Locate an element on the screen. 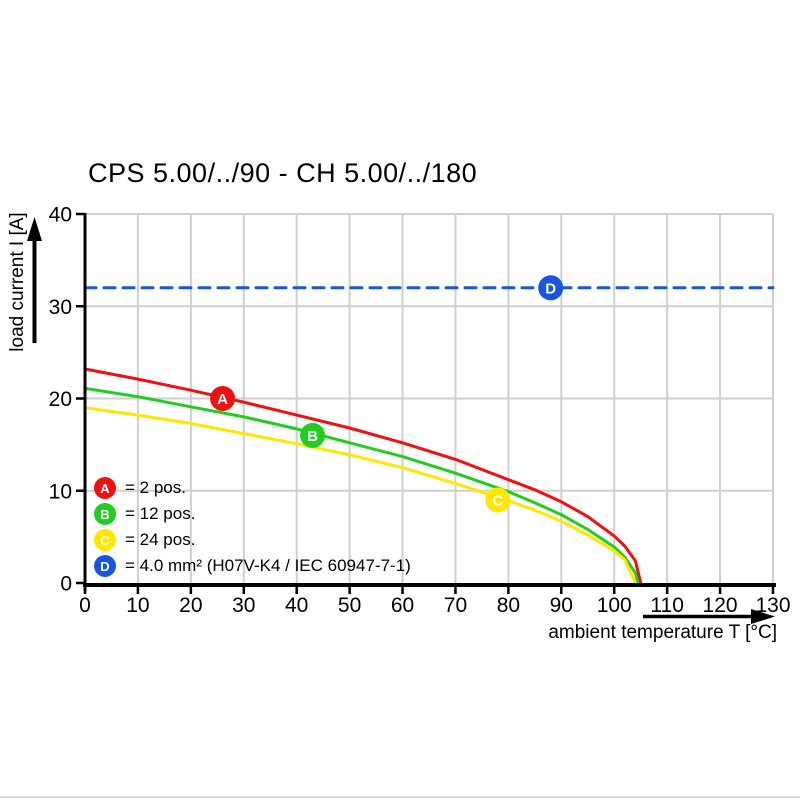 The image size is (800, 800). marker-A: A is located at coordinates (223, 398).